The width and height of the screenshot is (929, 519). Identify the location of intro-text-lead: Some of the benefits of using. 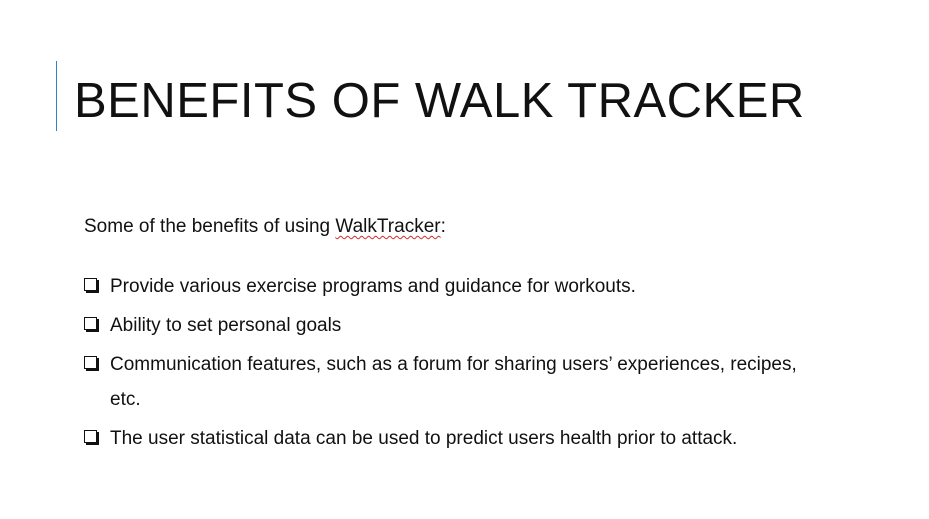
(210, 226).